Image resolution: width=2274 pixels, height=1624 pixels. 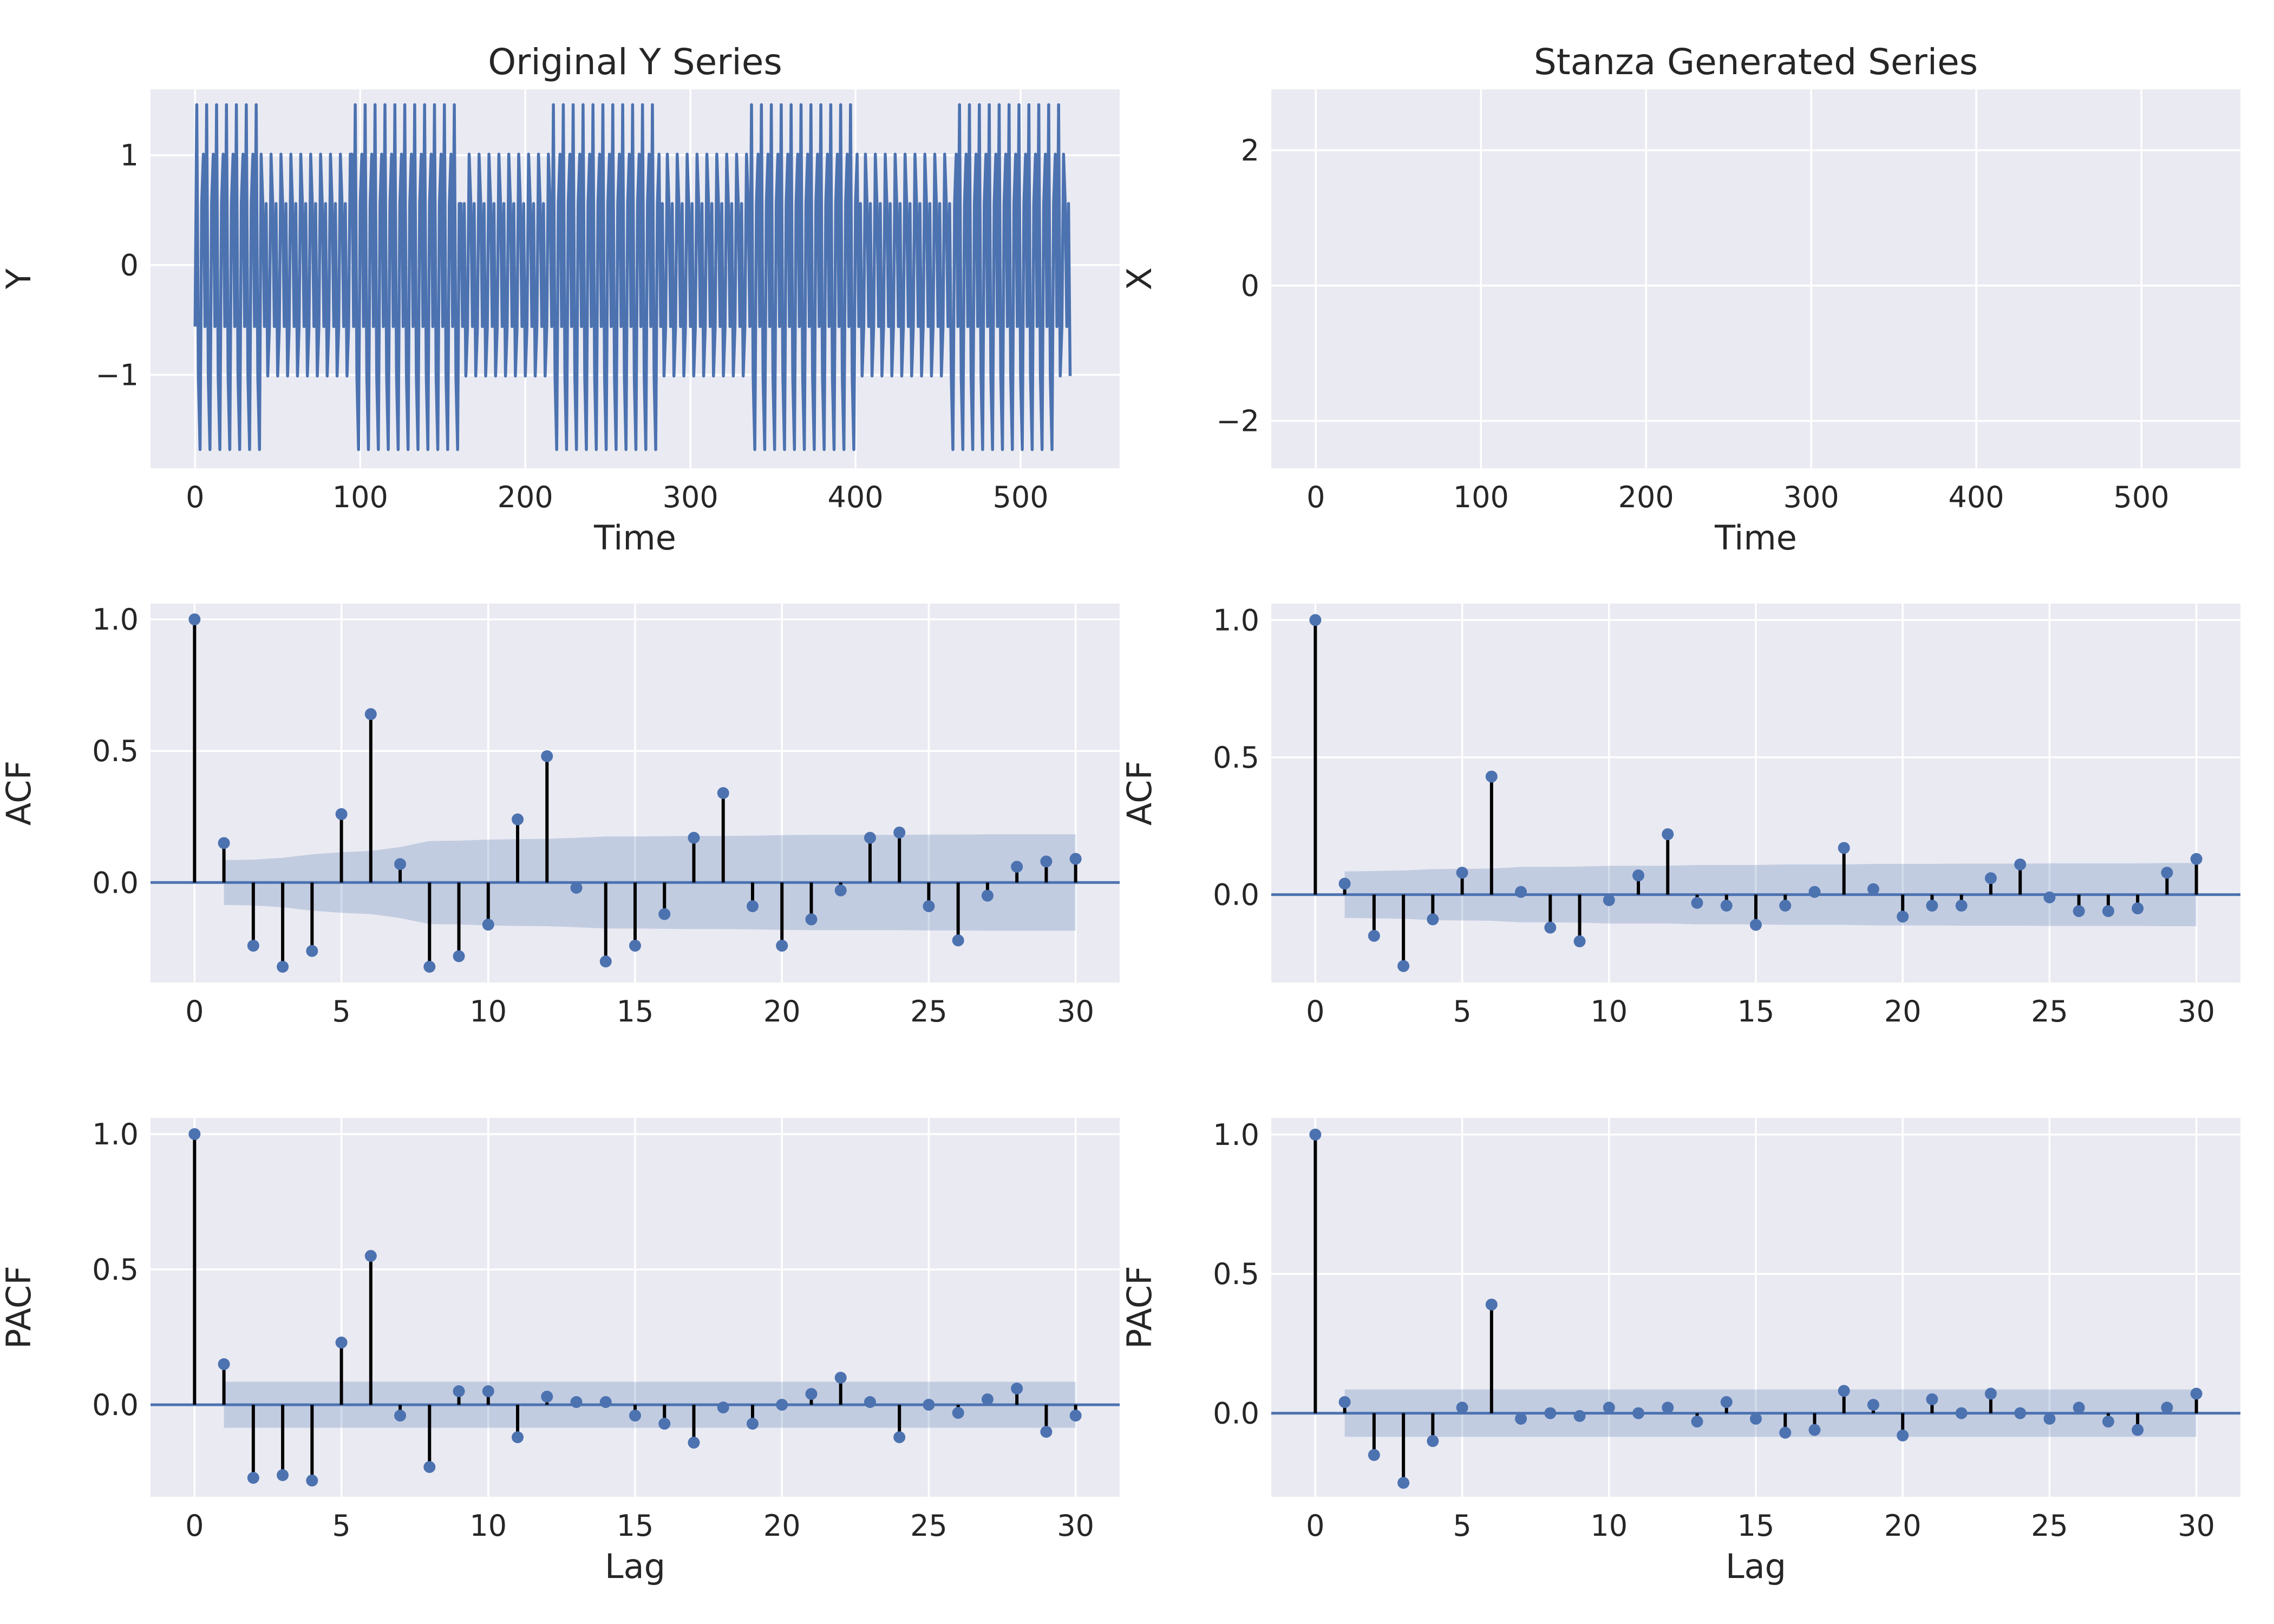 I want to click on x-pacf-panel: 0 5 10 15 20 25 30 0.0 0.5 1.0 Lag PACF, so click(x=1680, y=1352).